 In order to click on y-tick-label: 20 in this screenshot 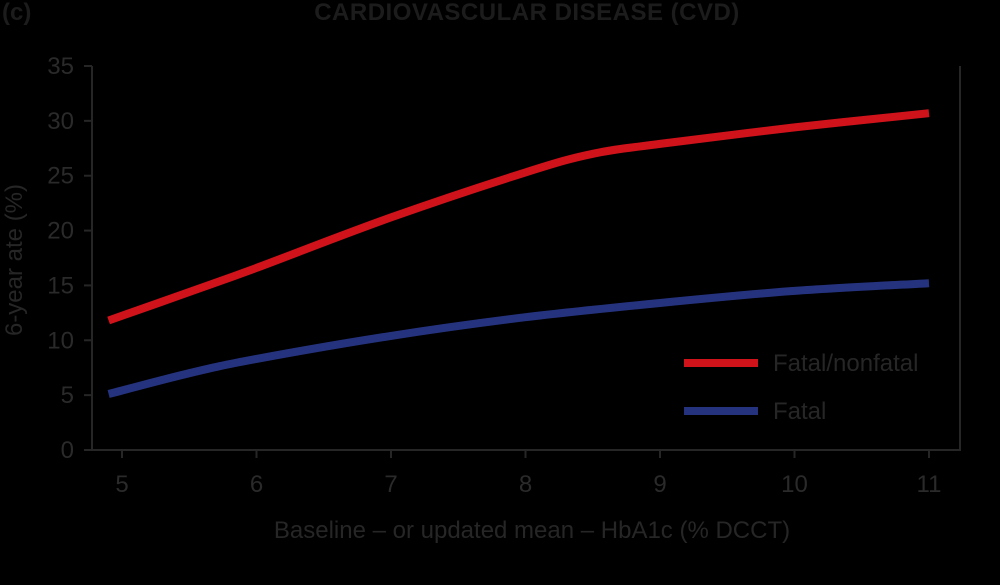, I will do `click(60, 231)`.